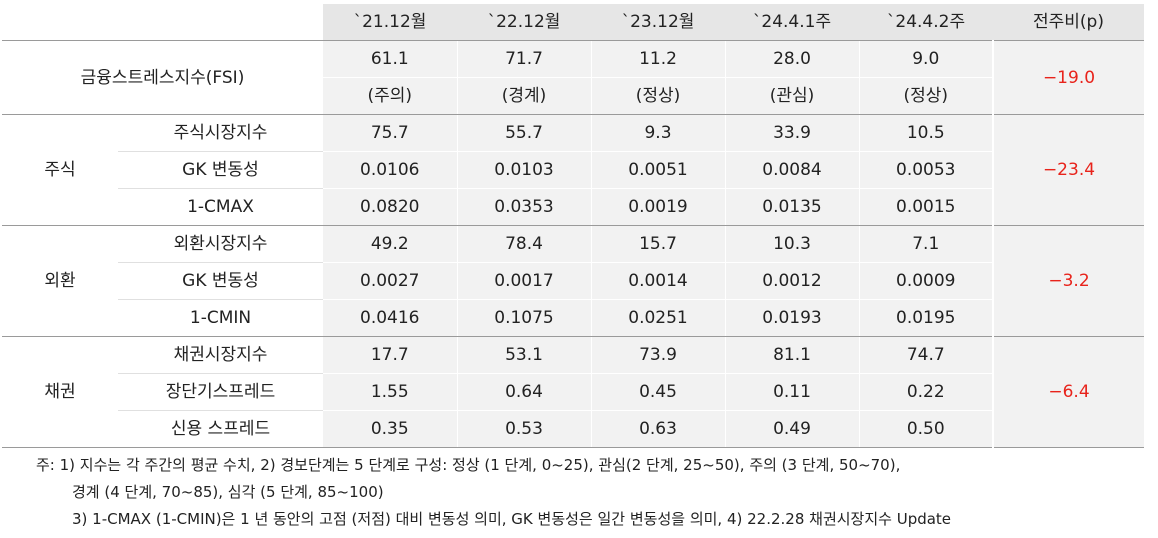 This screenshot has height=538, width=1158. I want to click on table-cell: 0.0015, so click(925, 207).